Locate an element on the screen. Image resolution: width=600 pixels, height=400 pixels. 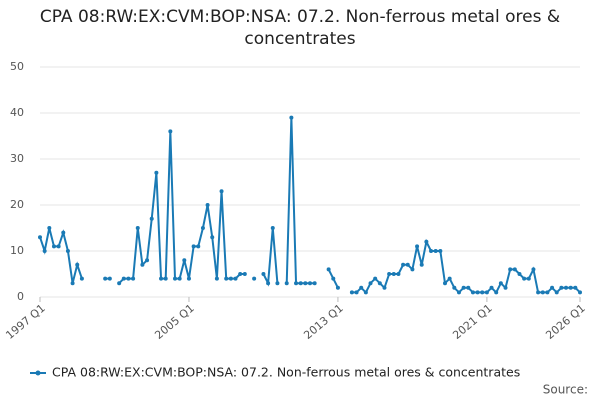
x-tick-label: 2026 Q1 is located at coordinates (565, 322).